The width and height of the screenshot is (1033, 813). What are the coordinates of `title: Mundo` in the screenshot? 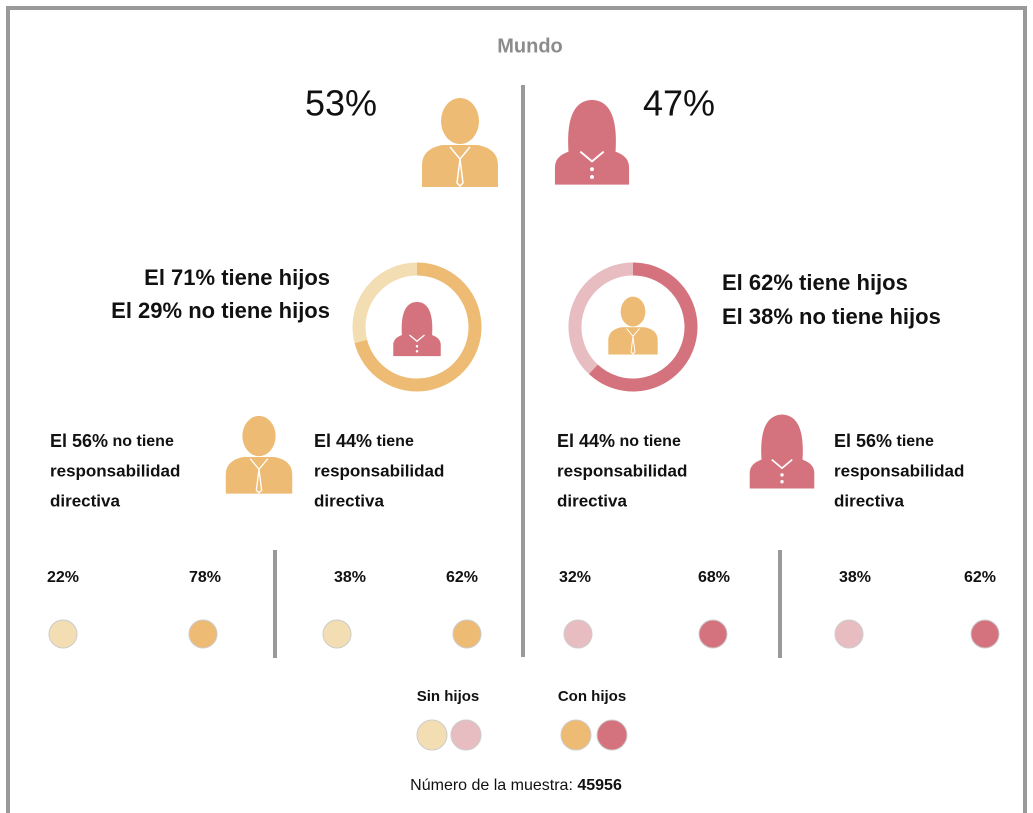 It's located at (530, 46).